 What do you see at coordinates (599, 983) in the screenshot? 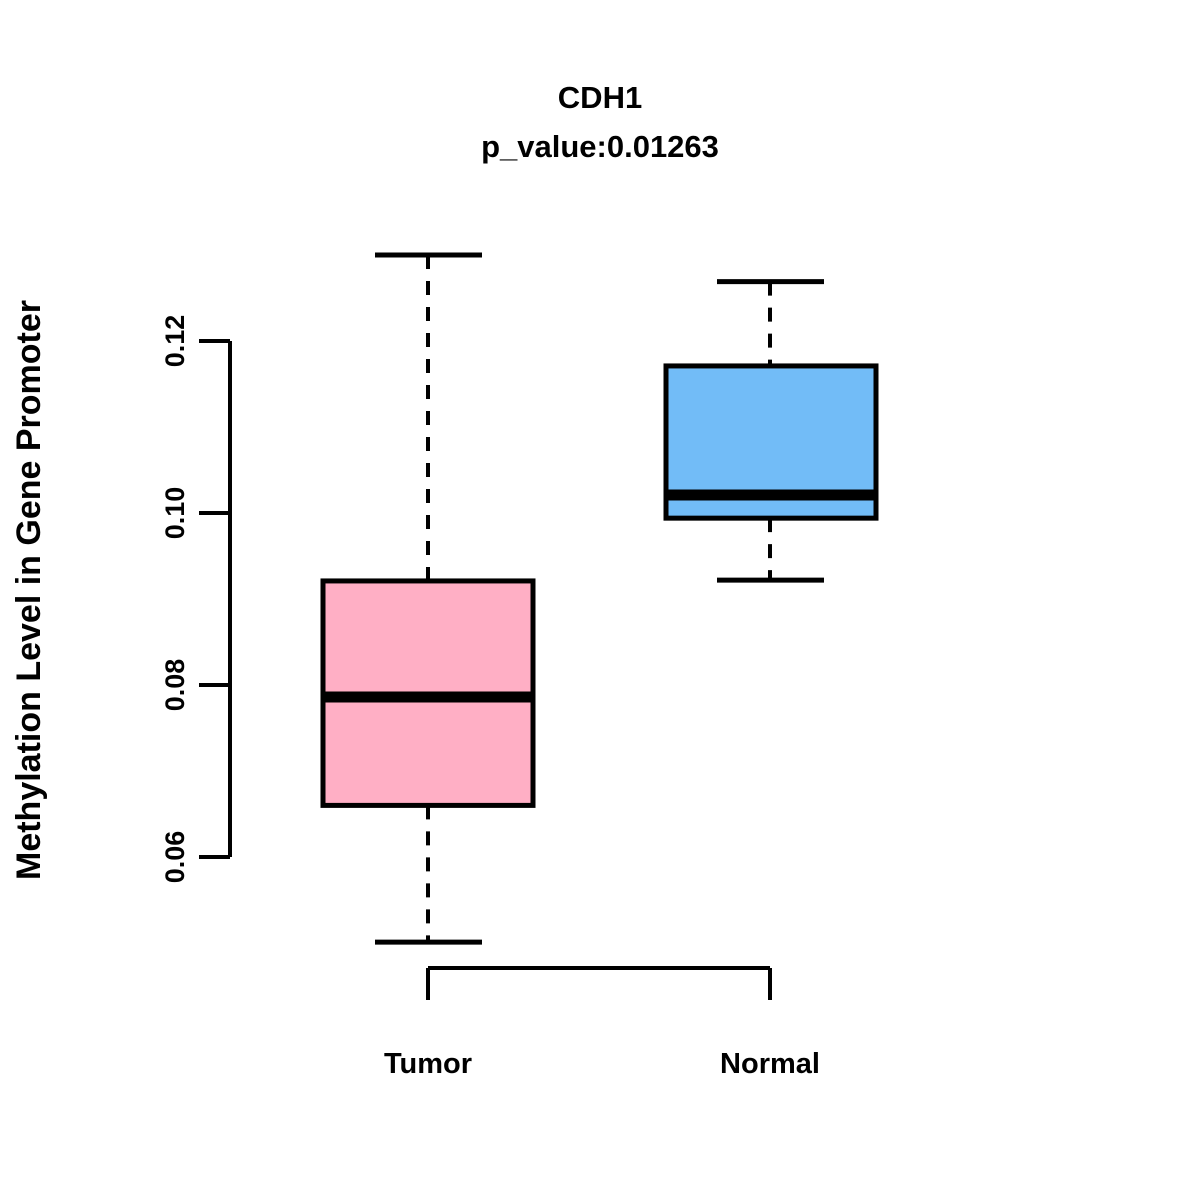
I see `x-axis` at bounding box center [599, 983].